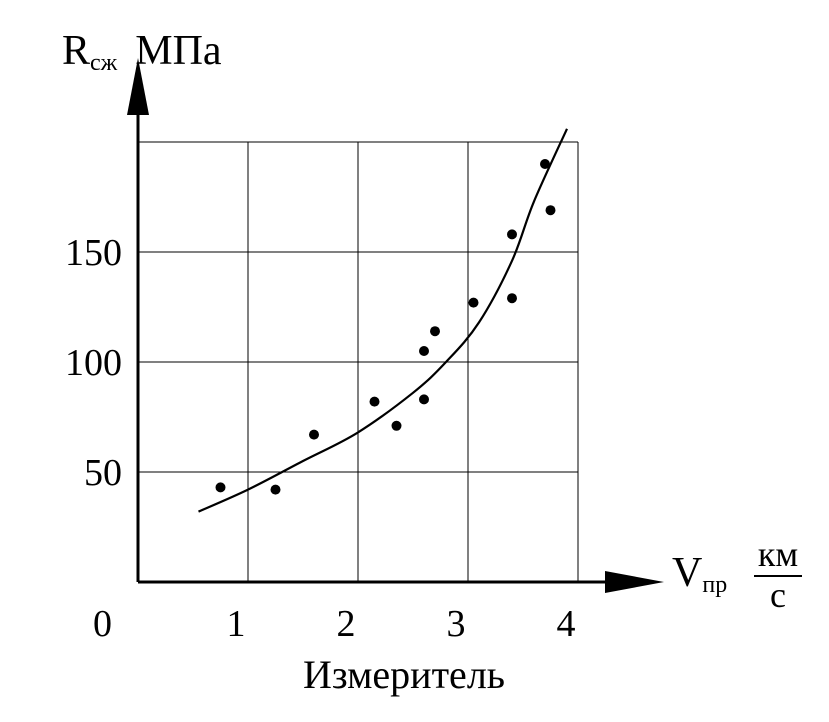 This screenshot has height=722, width=829. Describe the element at coordinates (456, 624) in the screenshot. I see `x-tick-label: 3` at that location.